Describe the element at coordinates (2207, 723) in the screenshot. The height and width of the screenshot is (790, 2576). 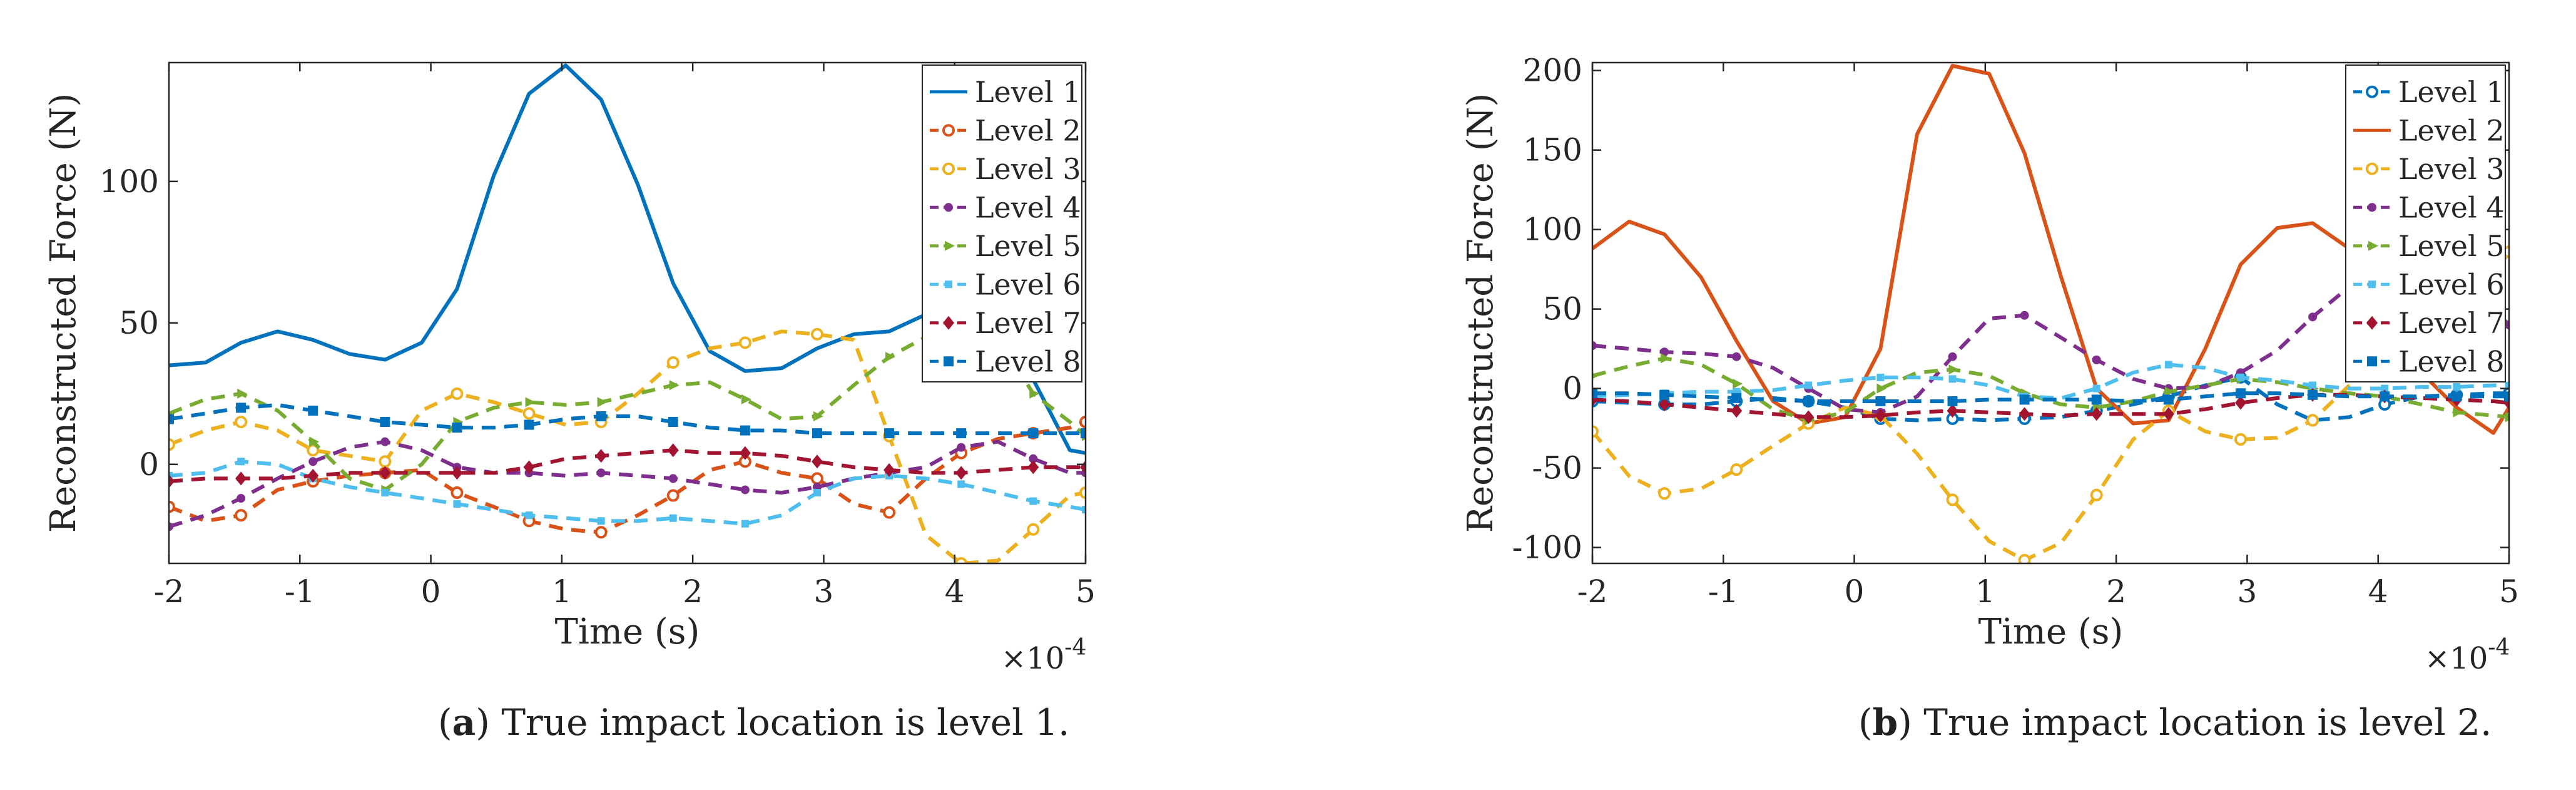
I see `caption-b-text: True impact location is level 2.` at that location.